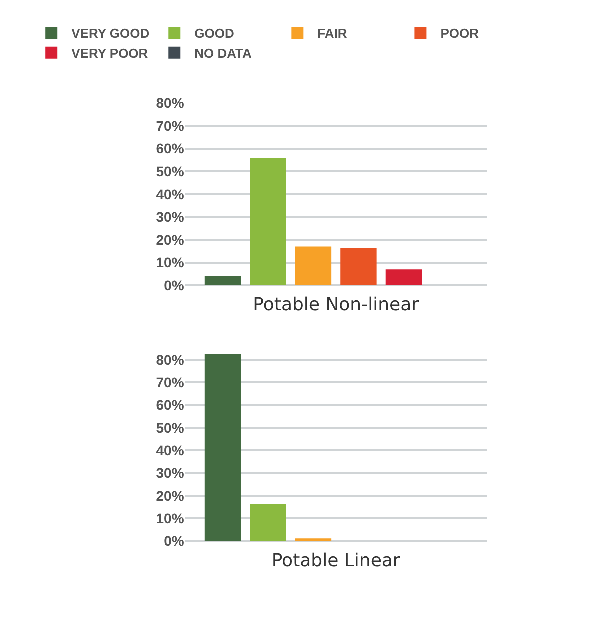 The image size is (610, 626). Describe the element at coordinates (460, 34) in the screenshot. I see `legend-label: POOR` at that location.